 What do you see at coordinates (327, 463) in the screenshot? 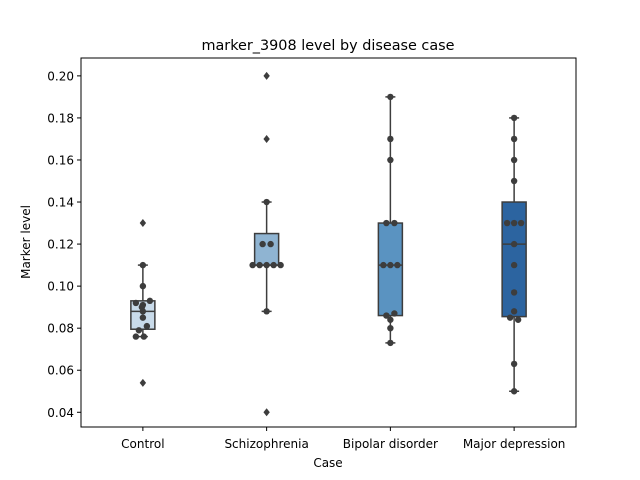
I see `x-axis-label: Case` at bounding box center [327, 463].